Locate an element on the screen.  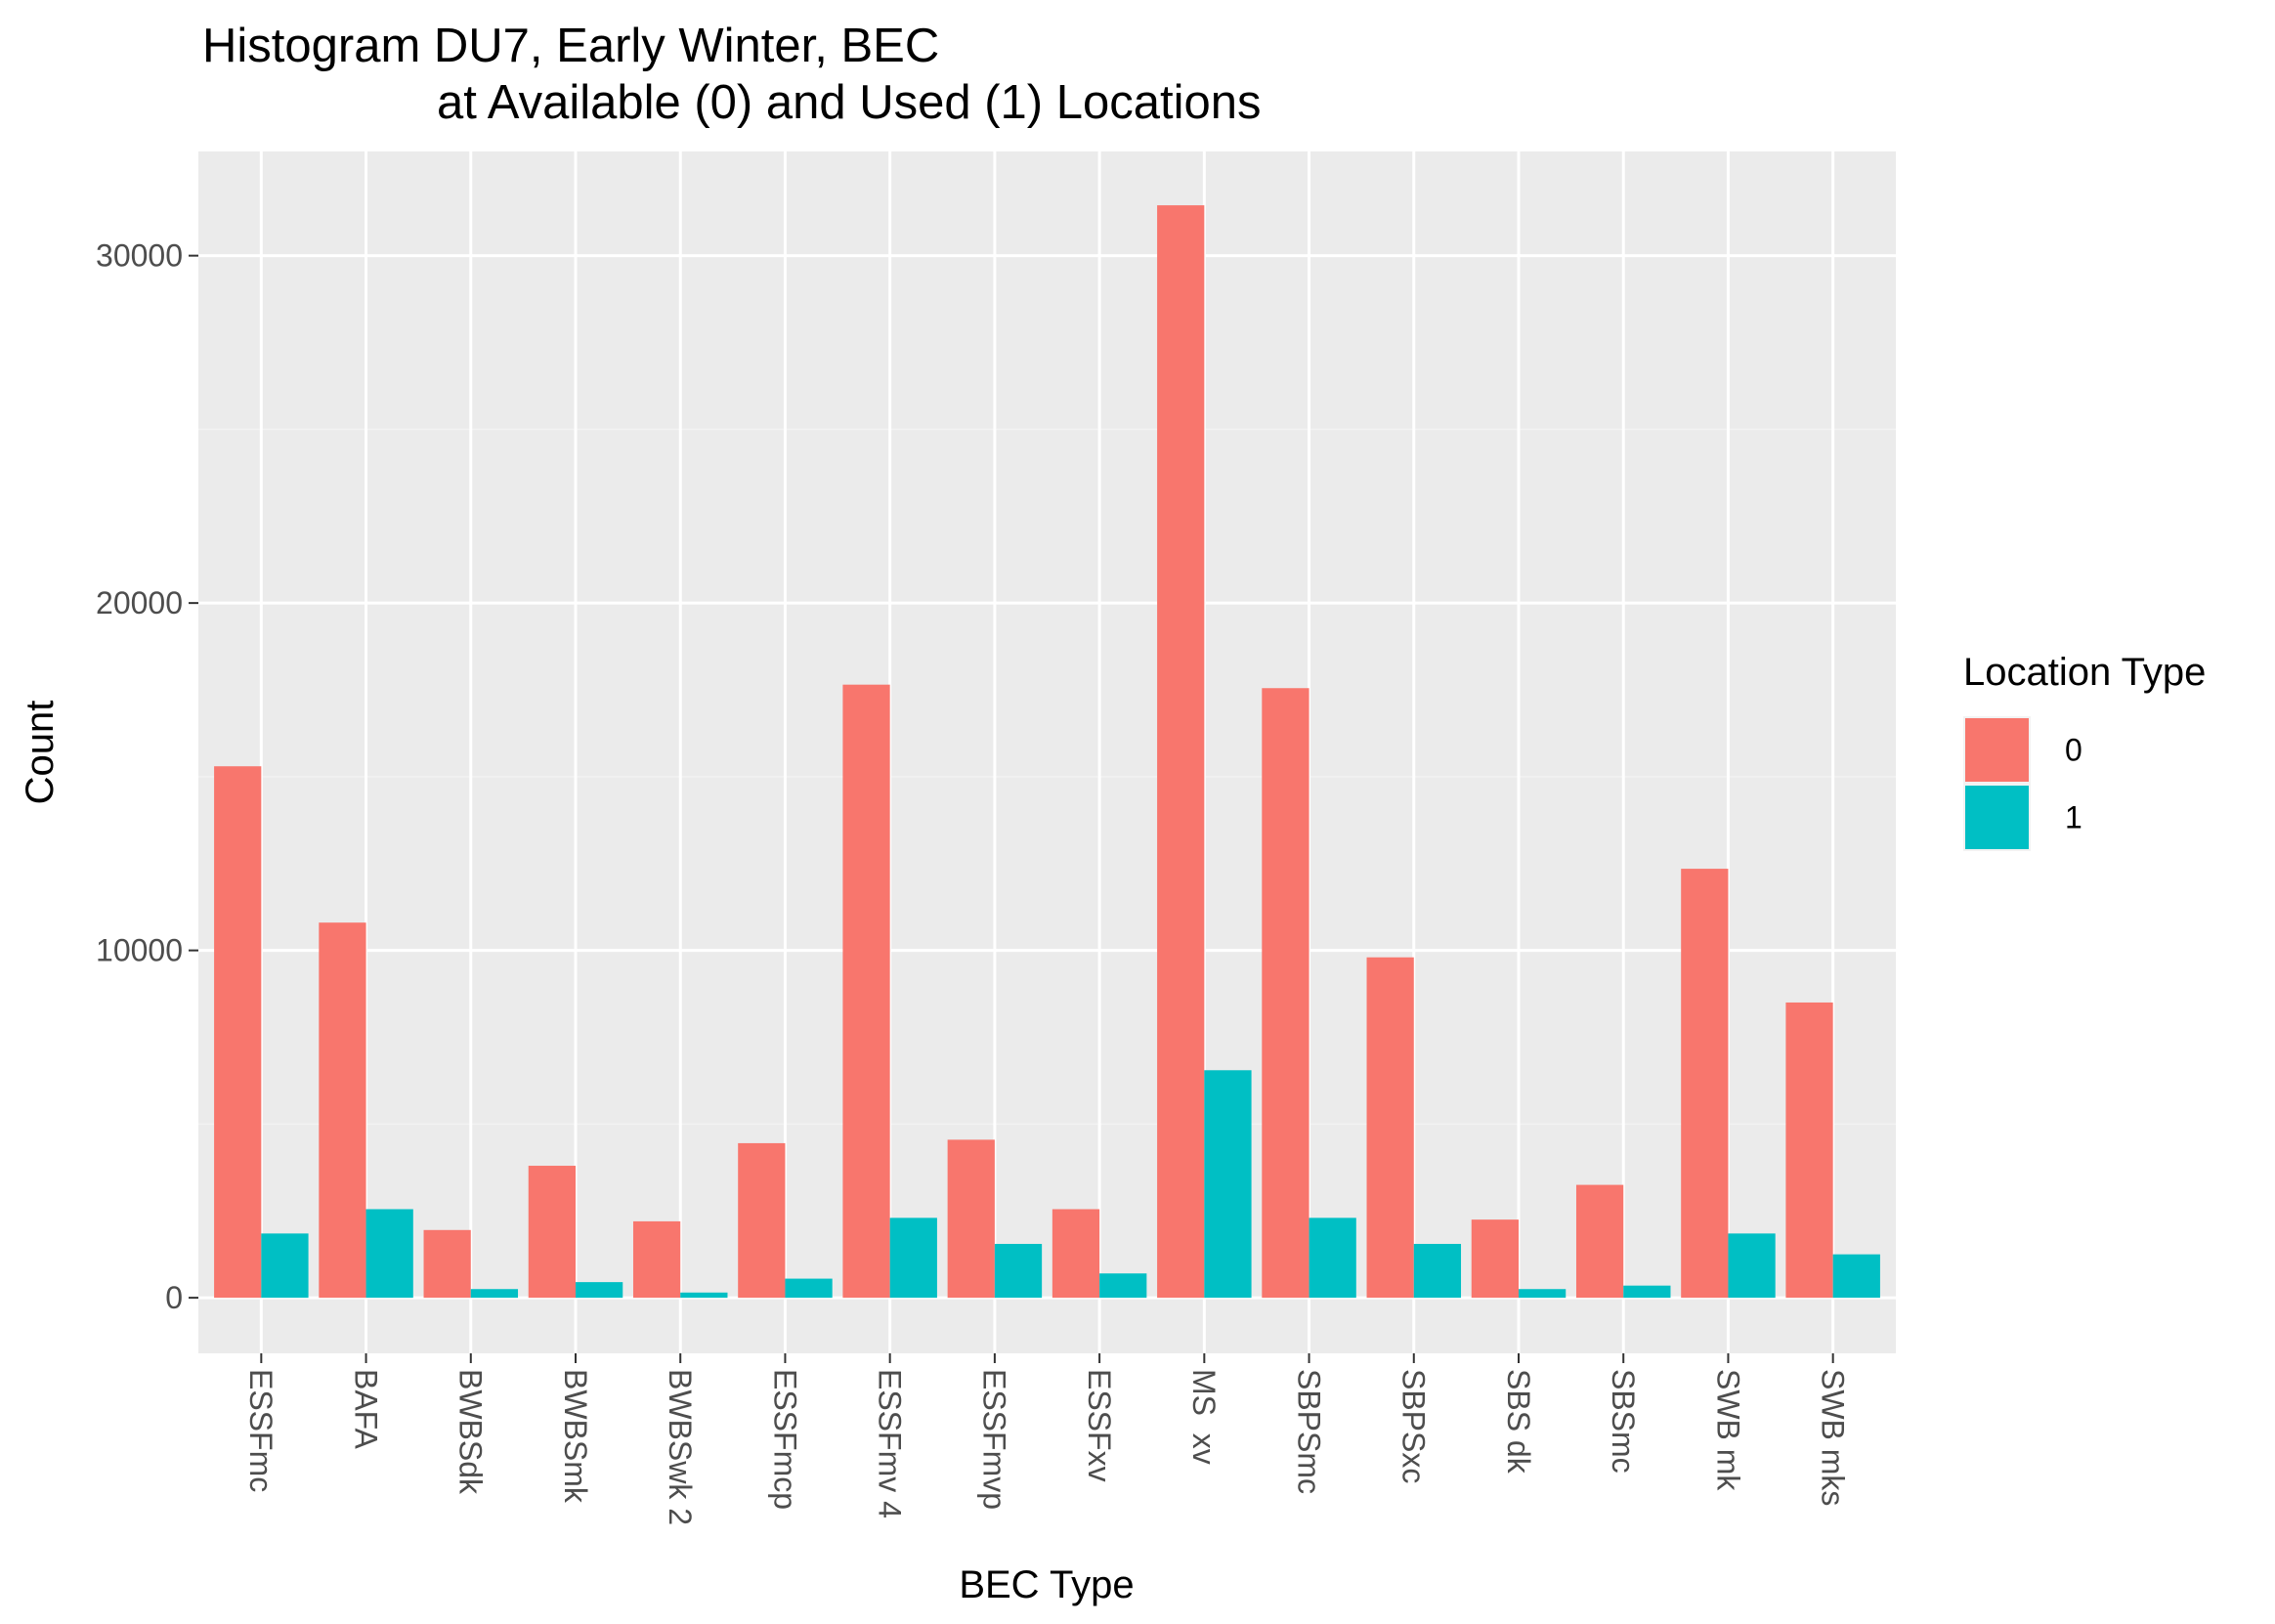
x-tick-label: SWB mk is located at coordinates (1727, 1430).